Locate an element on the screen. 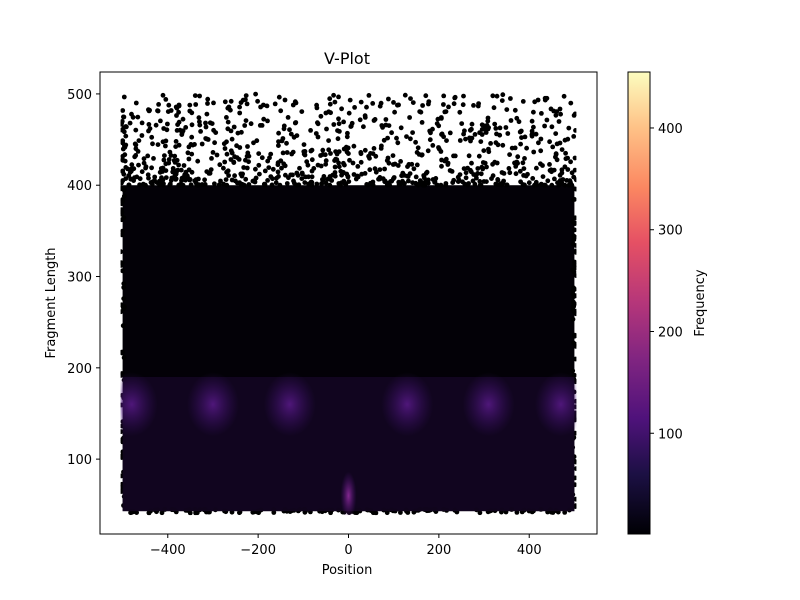 Image resolution: width=800 pixels, height=600 pixels. y-tick-label: 400 is located at coordinates (79, 186).